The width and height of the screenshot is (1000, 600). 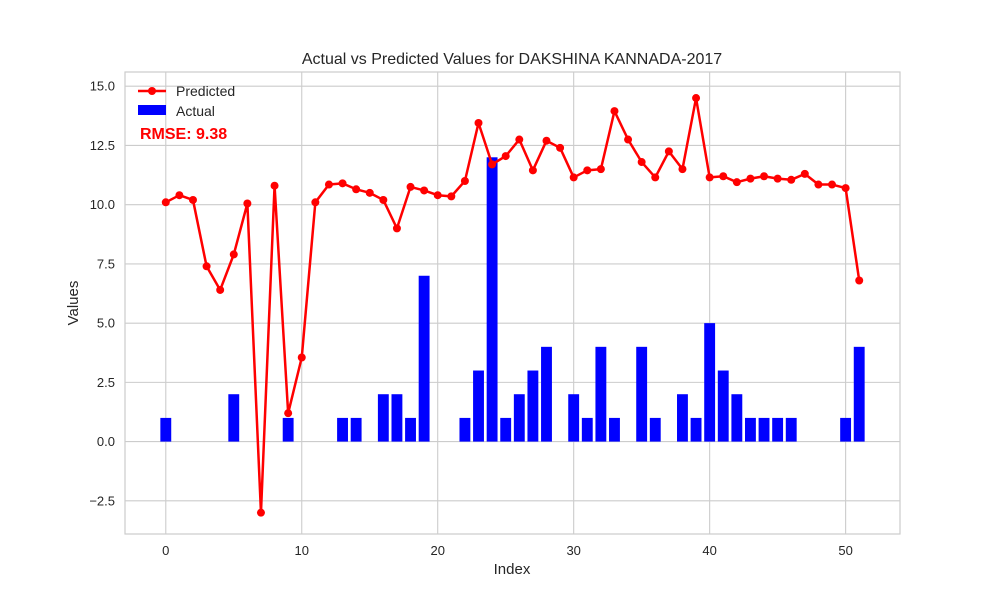 What do you see at coordinates (573, 550) in the screenshot?
I see `x-tick-label: 30` at bounding box center [573, 550].